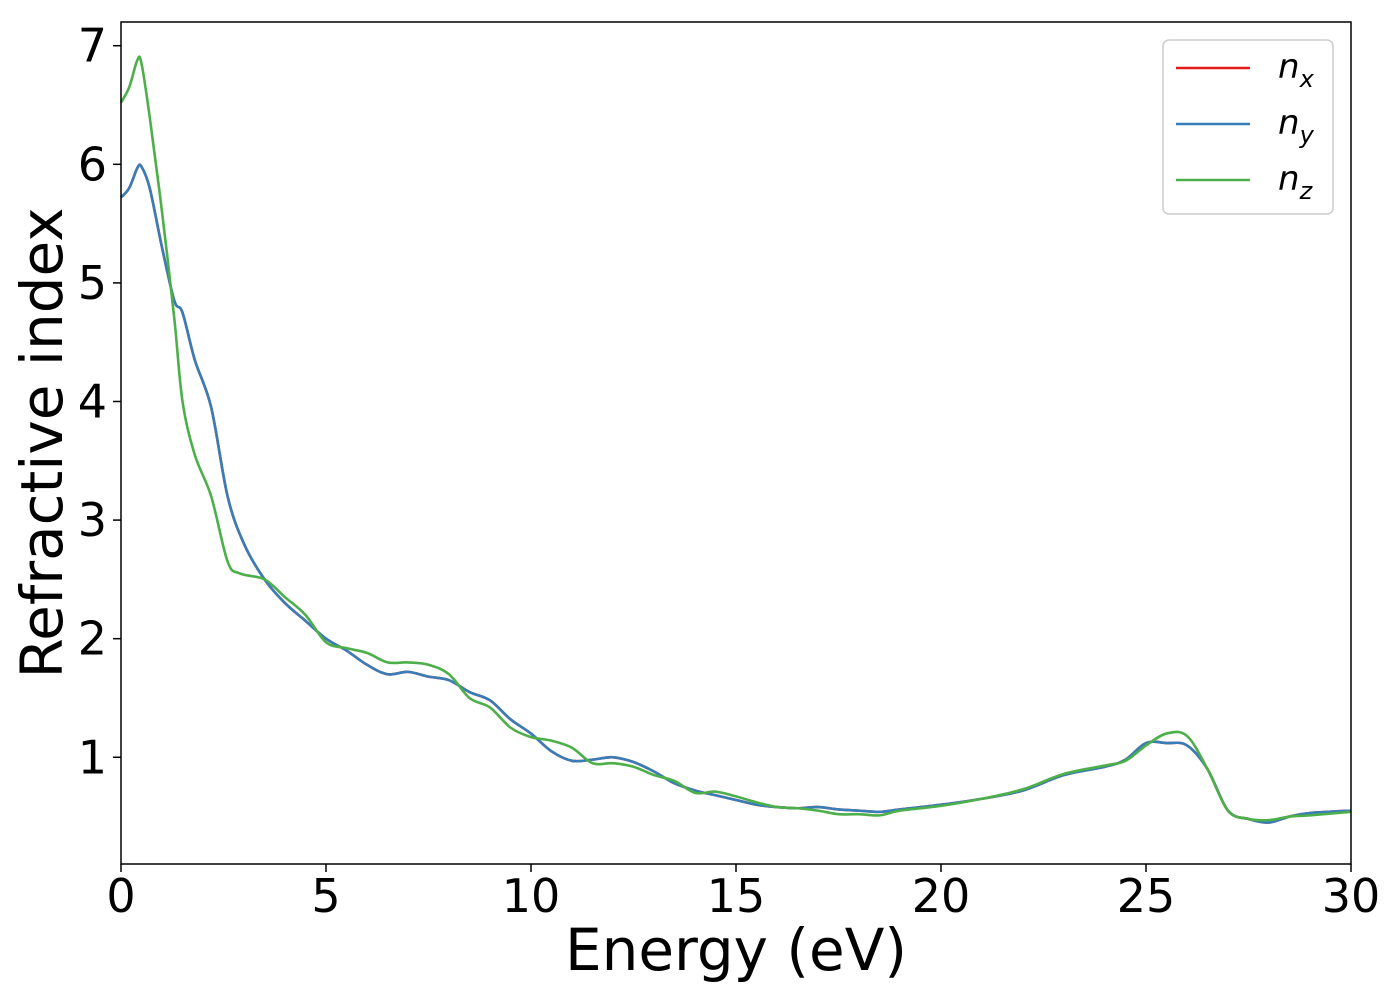 This screenshot has height=1000, width=1400. Describe the element at coordinates (736, 896) in the screenshot. I see `x-tick-label: 15` at that location.